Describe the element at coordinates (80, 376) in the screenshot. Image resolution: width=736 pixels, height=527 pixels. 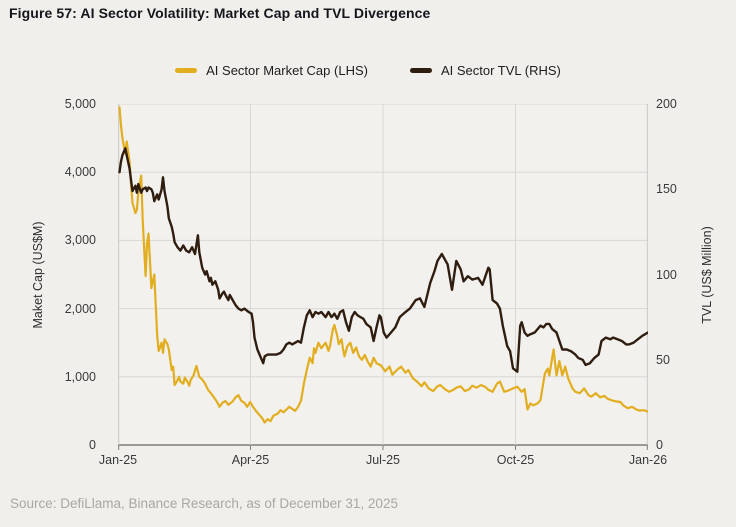
I see `y-left-tick-label: 1,000` at that location.